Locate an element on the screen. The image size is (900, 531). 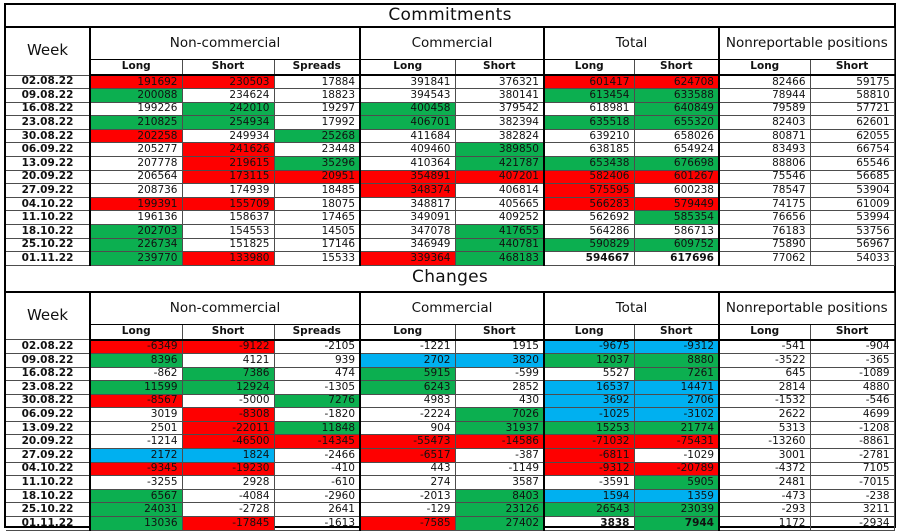
subheader-total-long: Long is located at coordinates (589, 332).